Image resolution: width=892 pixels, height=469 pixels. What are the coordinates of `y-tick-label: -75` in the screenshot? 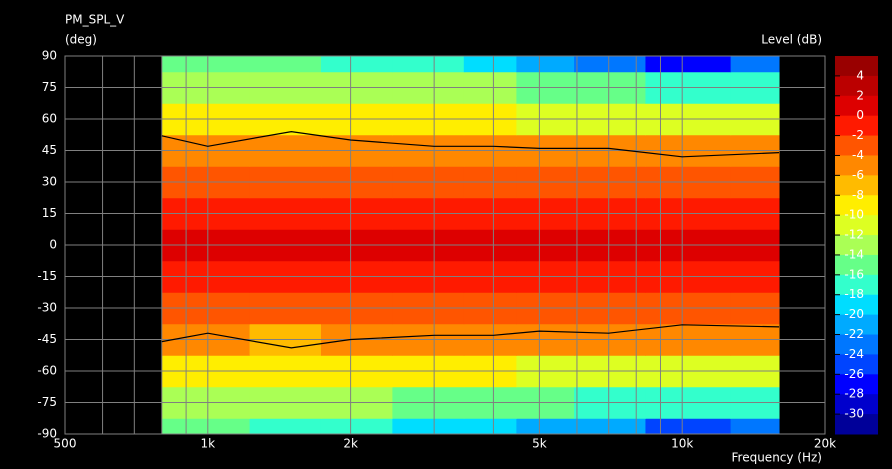 It's located at (47, 402).